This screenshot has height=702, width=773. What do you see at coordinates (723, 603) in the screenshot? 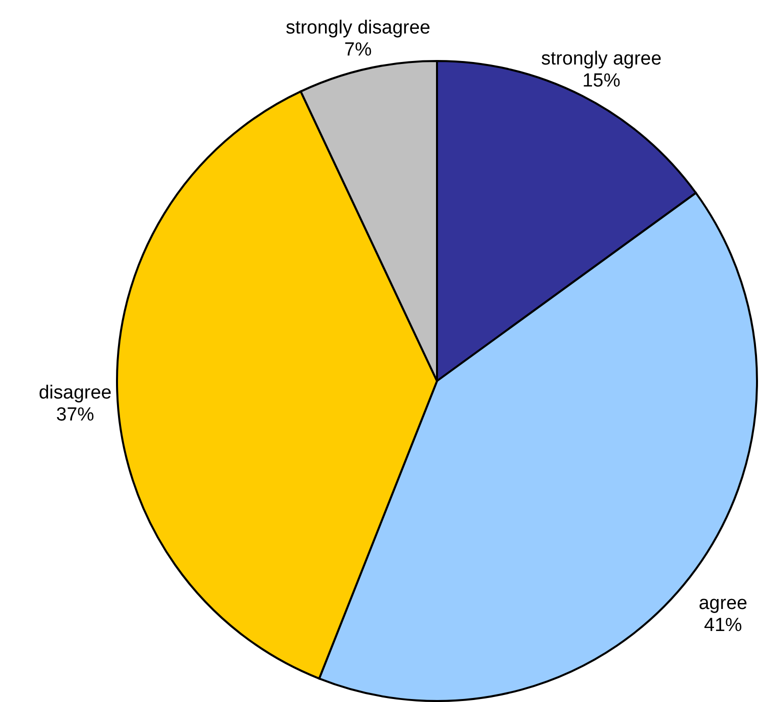
I see `slice-label: agree` at bounding box center [723, 603].